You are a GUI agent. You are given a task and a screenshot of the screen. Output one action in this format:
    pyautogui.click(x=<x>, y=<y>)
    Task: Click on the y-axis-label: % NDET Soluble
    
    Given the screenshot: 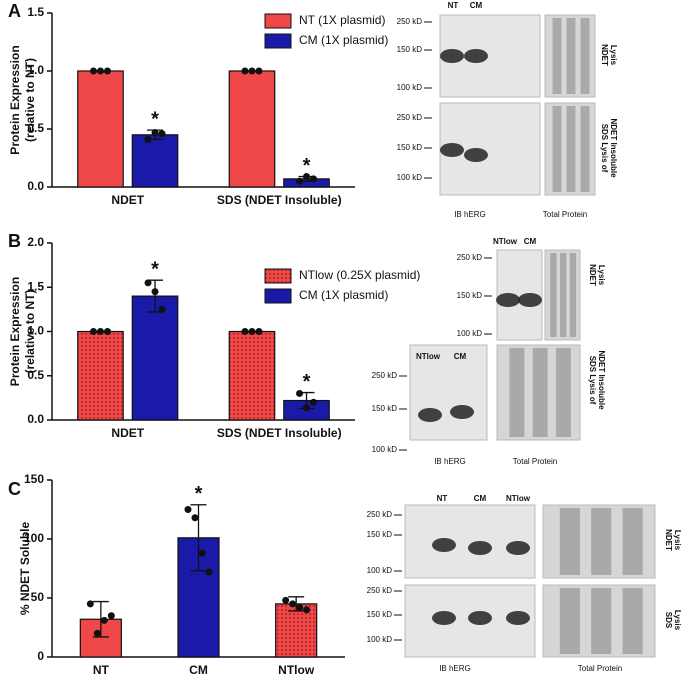 What is the action you would take?
    pyautogui.click(x=25, y=569)
    